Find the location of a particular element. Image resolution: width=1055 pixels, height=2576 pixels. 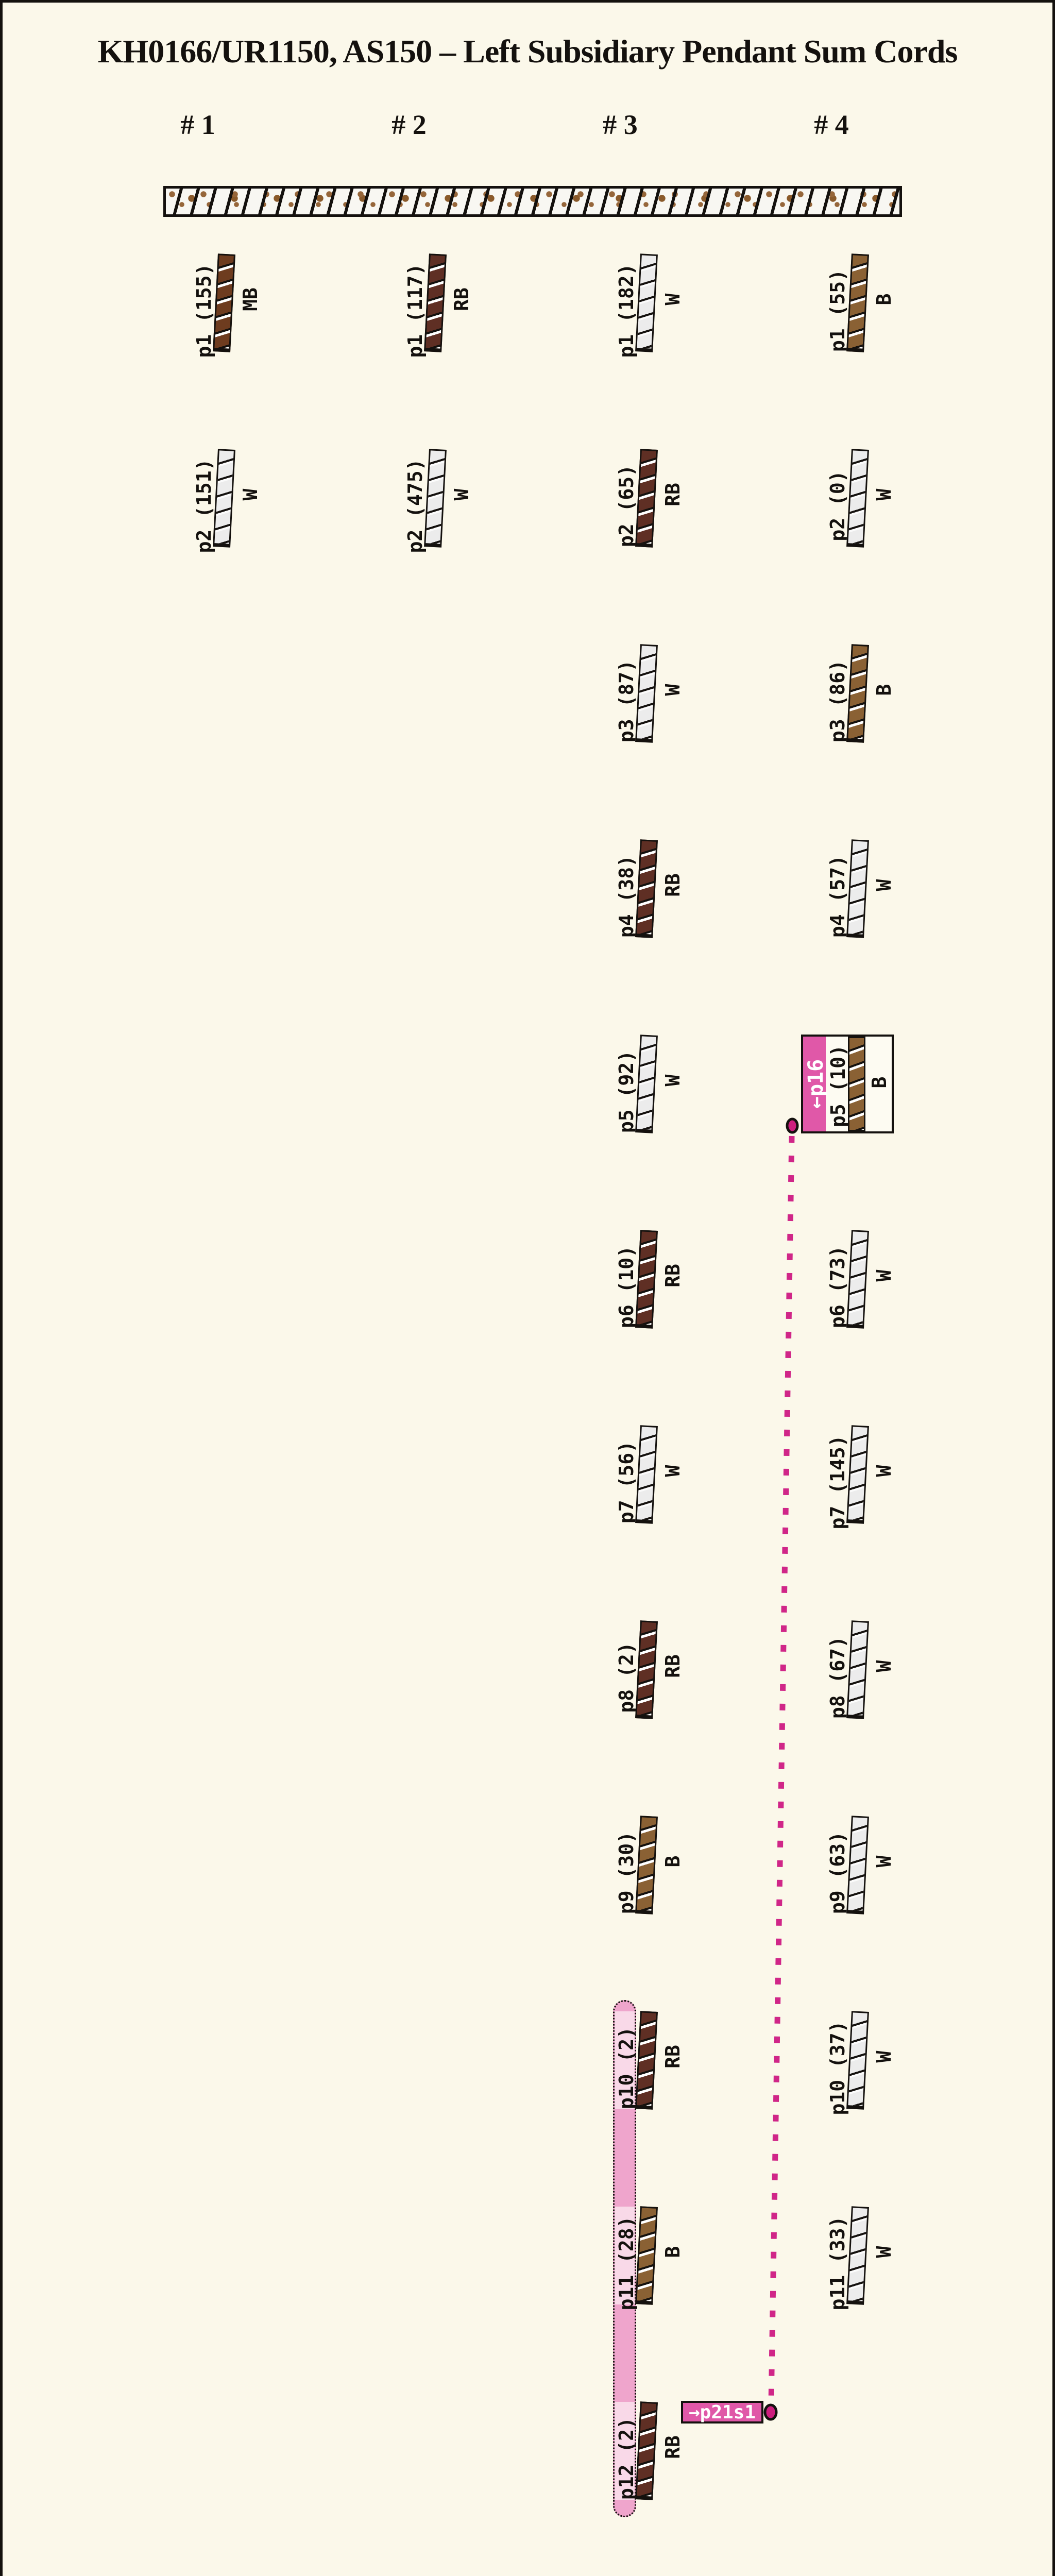

pendant-label: p3 (86) is located at coordinates (837, 701).